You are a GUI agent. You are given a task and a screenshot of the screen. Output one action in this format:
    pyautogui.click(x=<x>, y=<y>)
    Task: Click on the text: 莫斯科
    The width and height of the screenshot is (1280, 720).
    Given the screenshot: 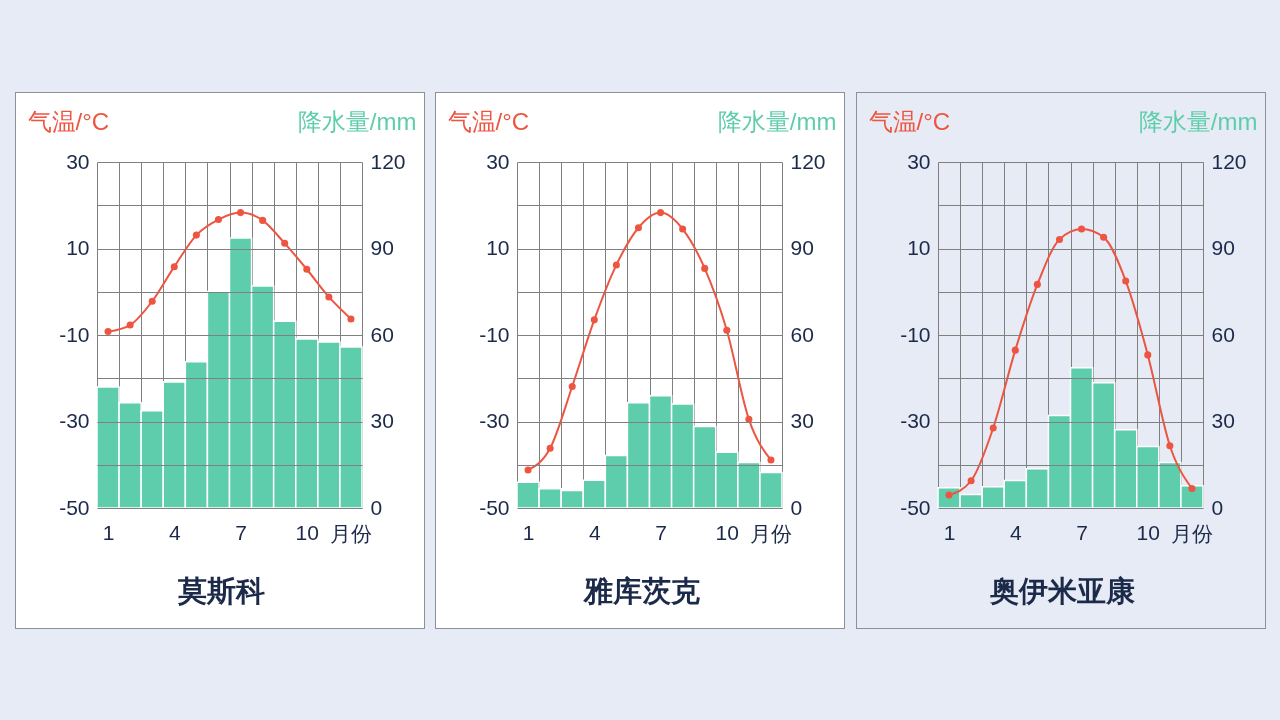 What is the action you would take?
    pyautogui.click(x=221, y=591)
    